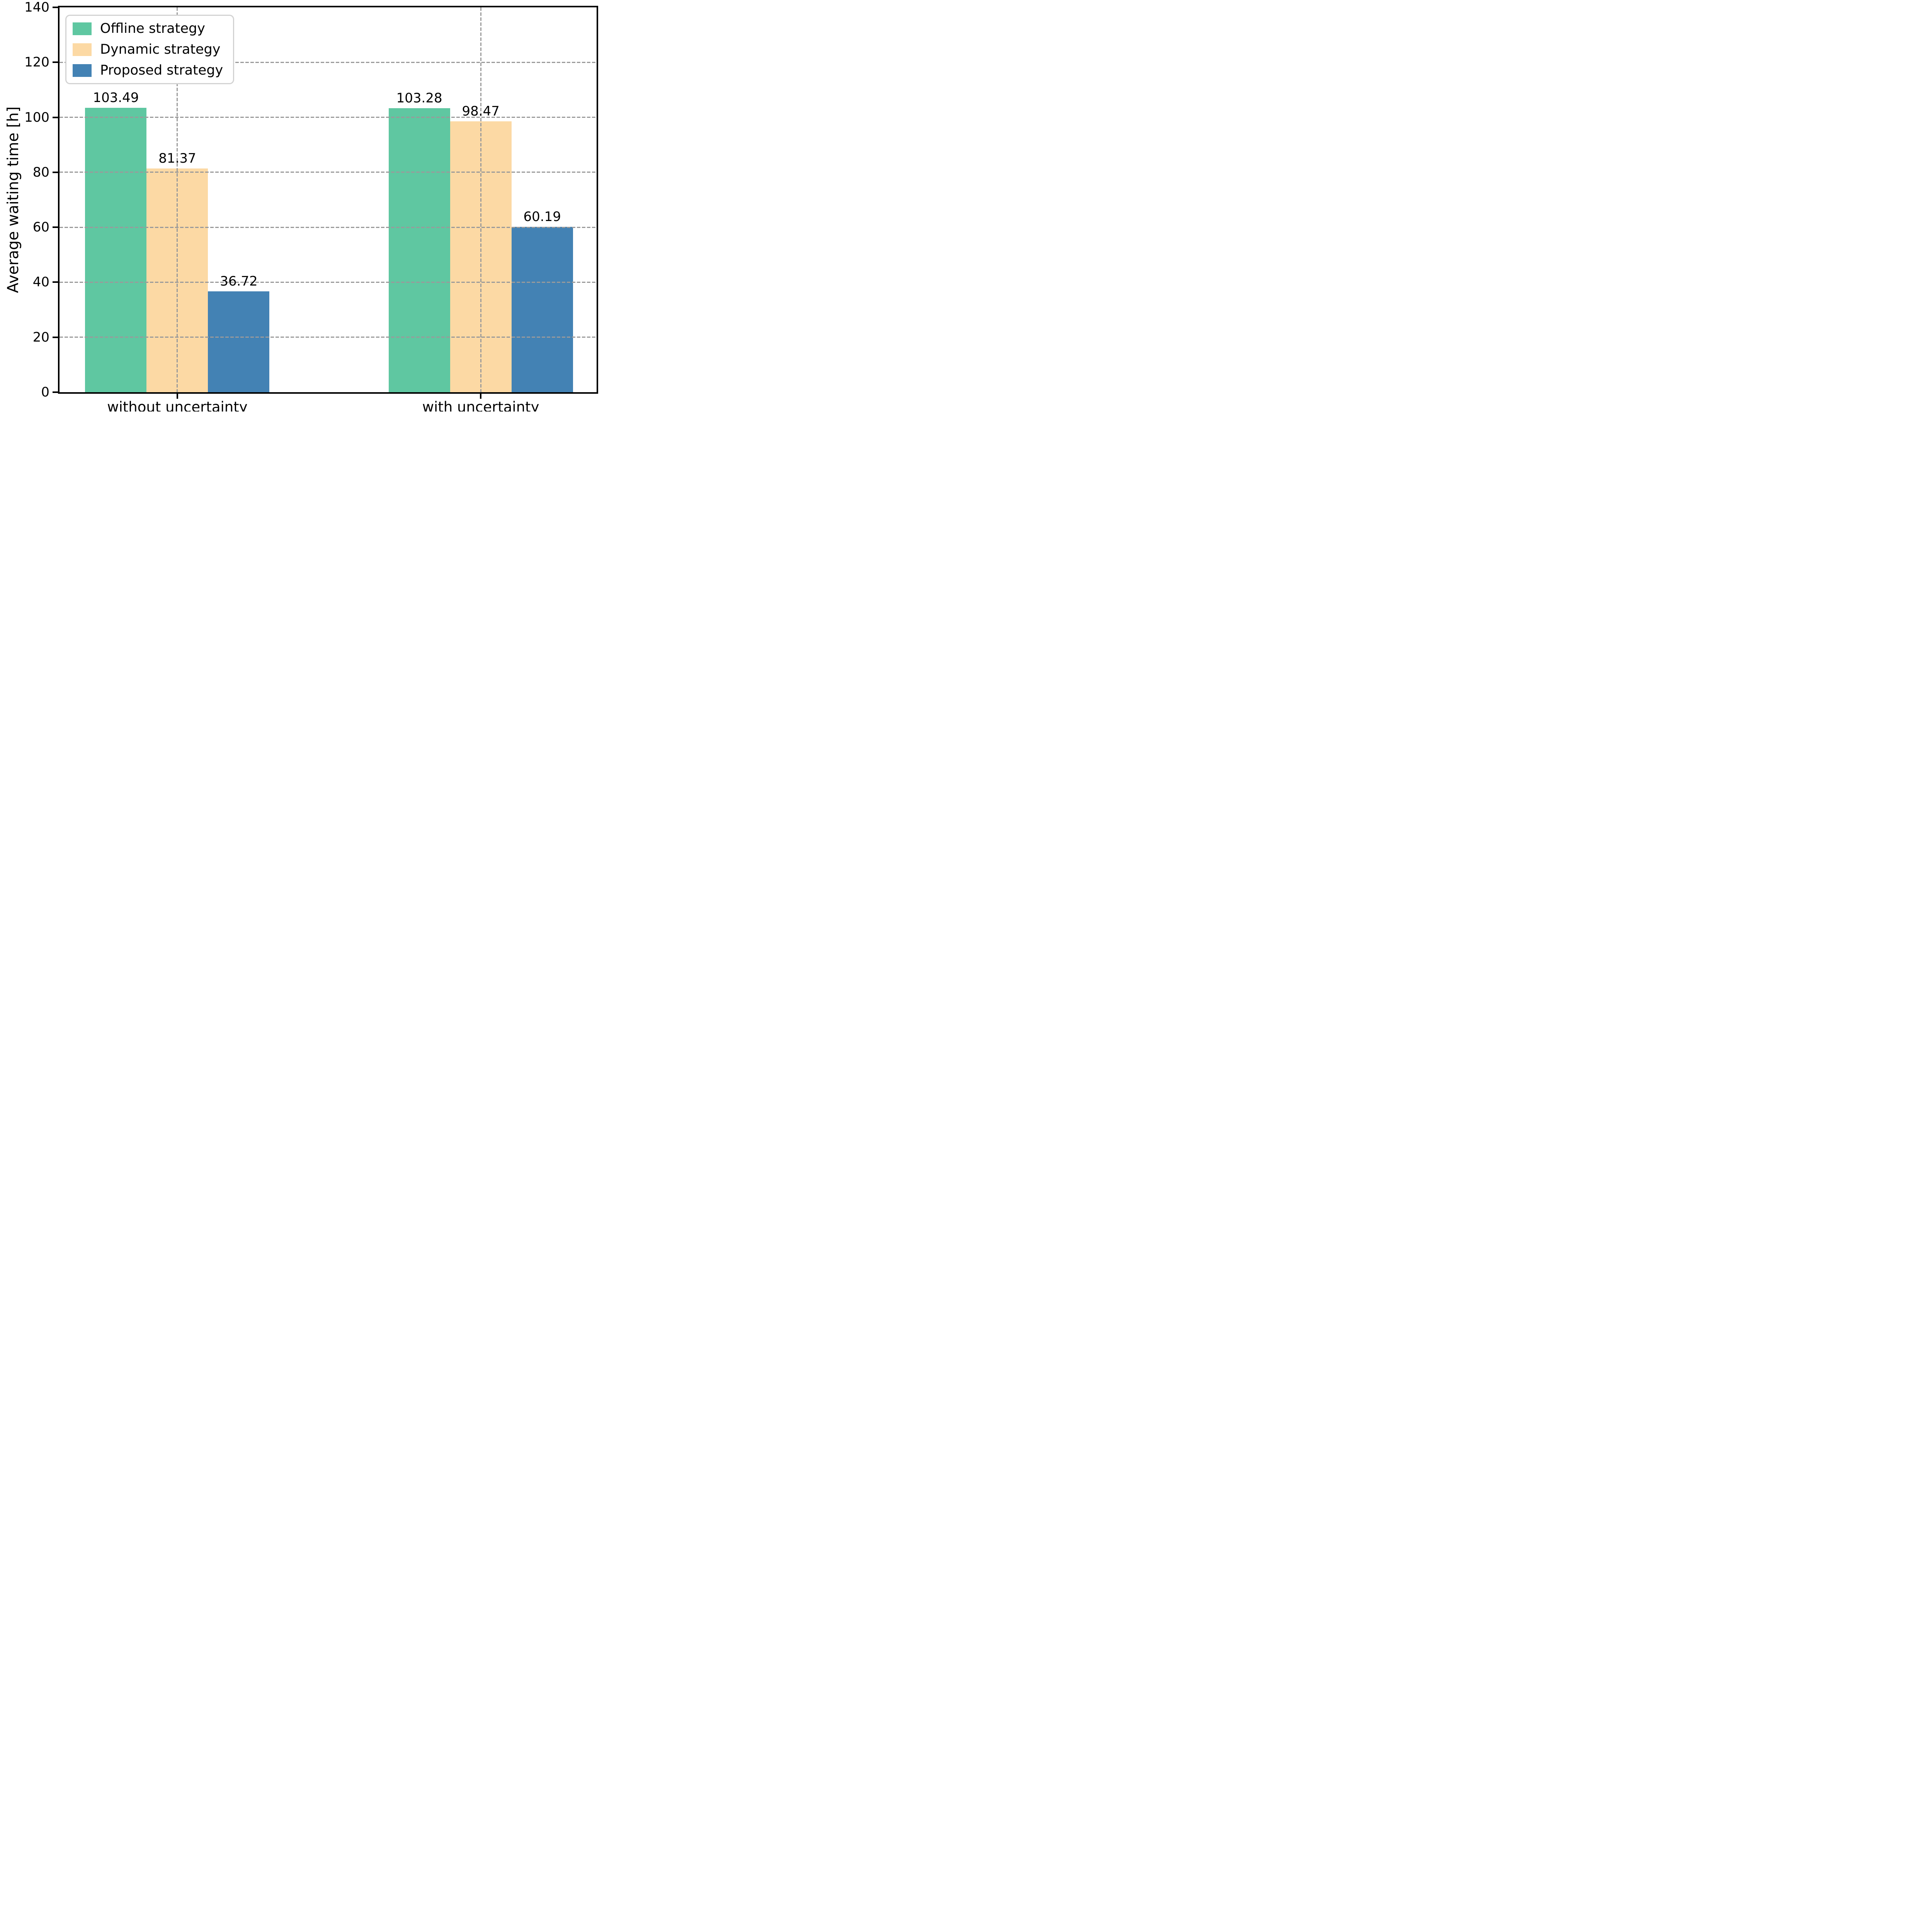  What do you see at coordinates (160, 50) in the screenshot?
I see `legend-label: Dynamic strategy` at bounding box center [160, 50].